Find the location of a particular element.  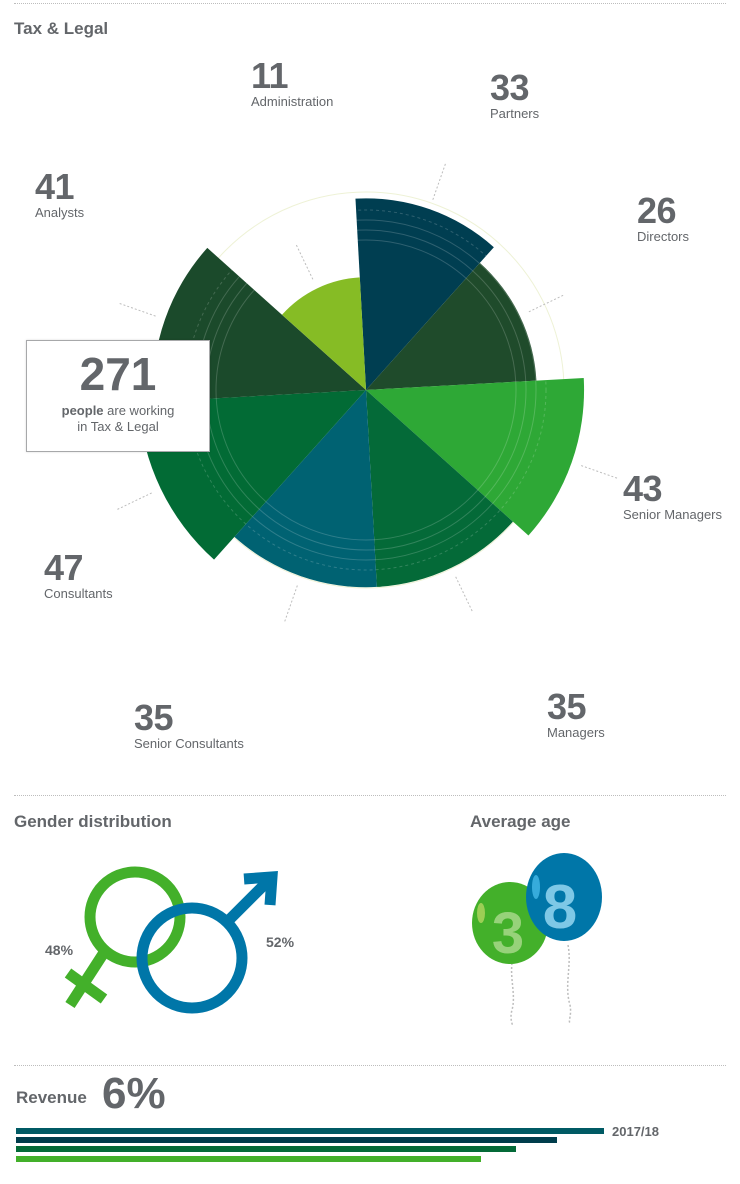

section-title-age: Average age is located at coordinates (520, 821).